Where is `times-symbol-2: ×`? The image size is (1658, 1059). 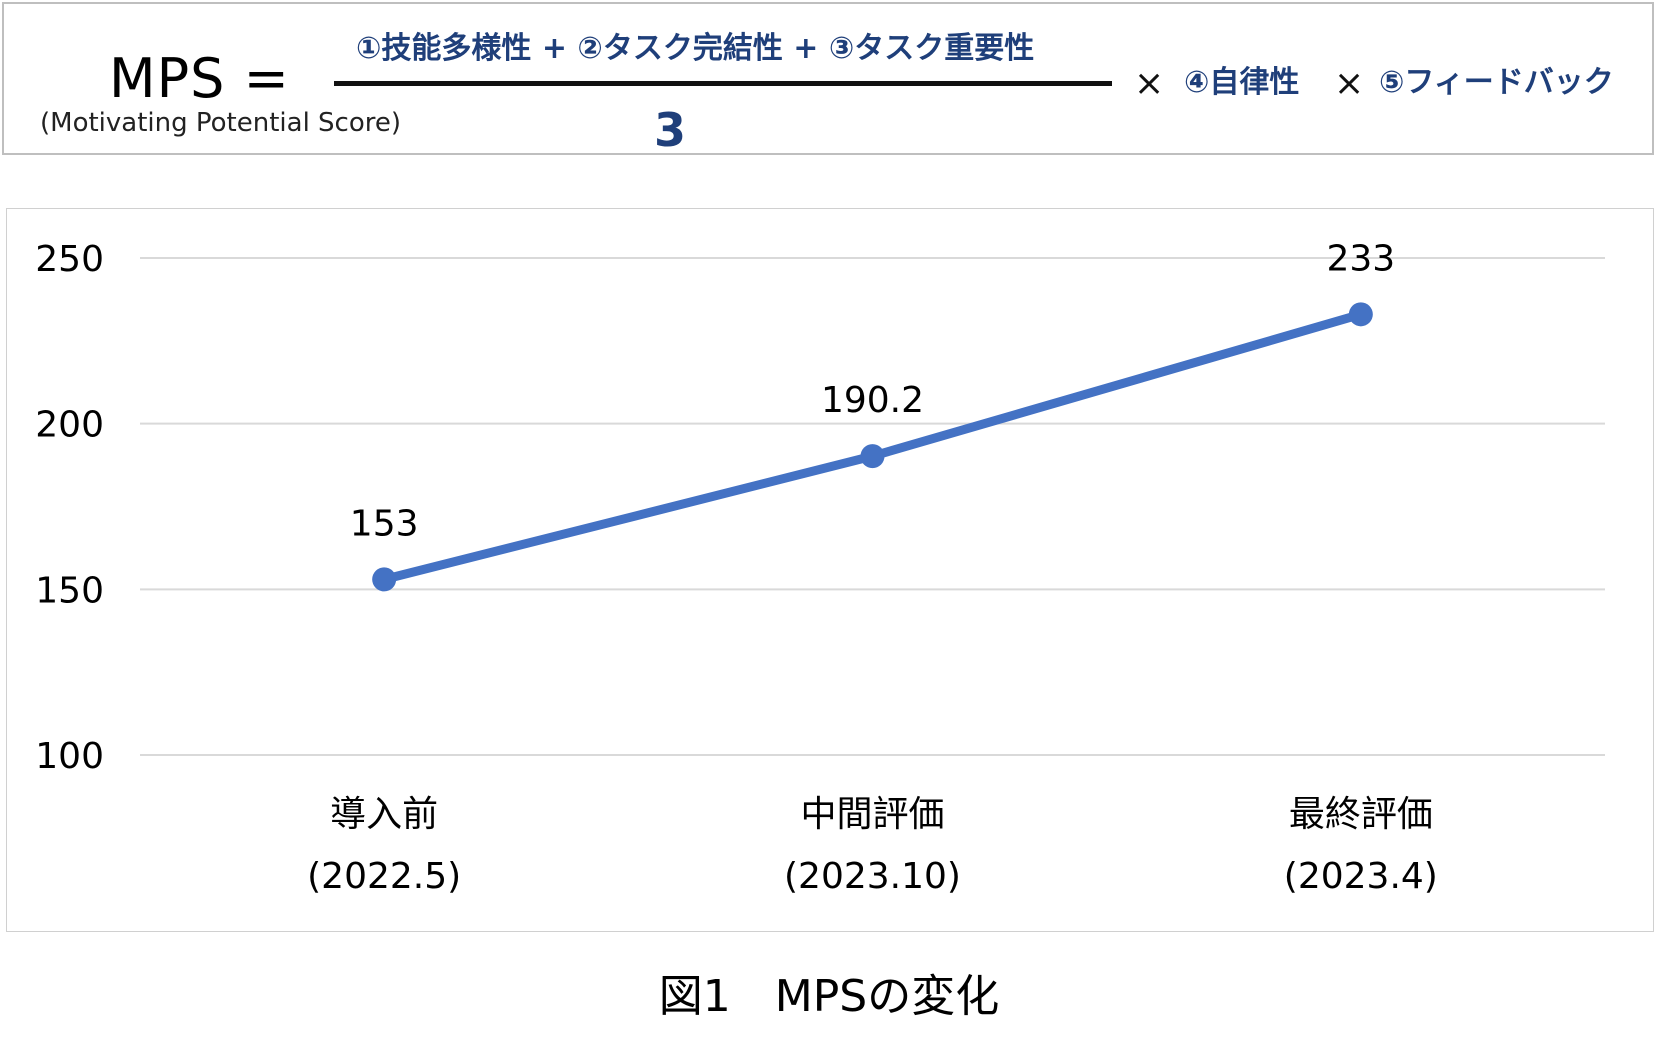
times-symbol-2: × is located at coordinates (1349, 83).